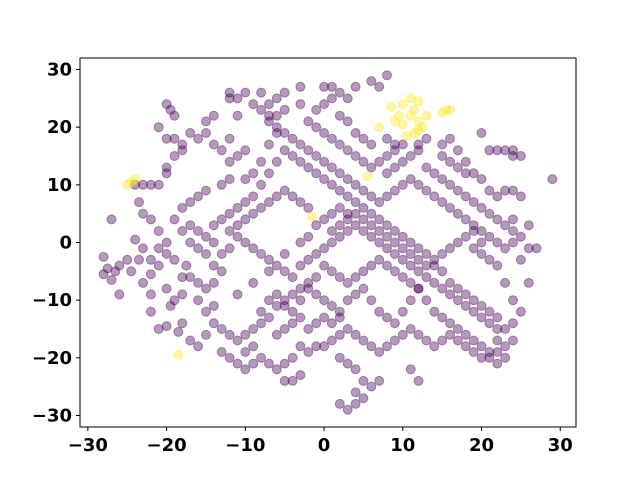 The image size is (640, 480). I want to click on y-tick-label: −10, so click(52, 300).